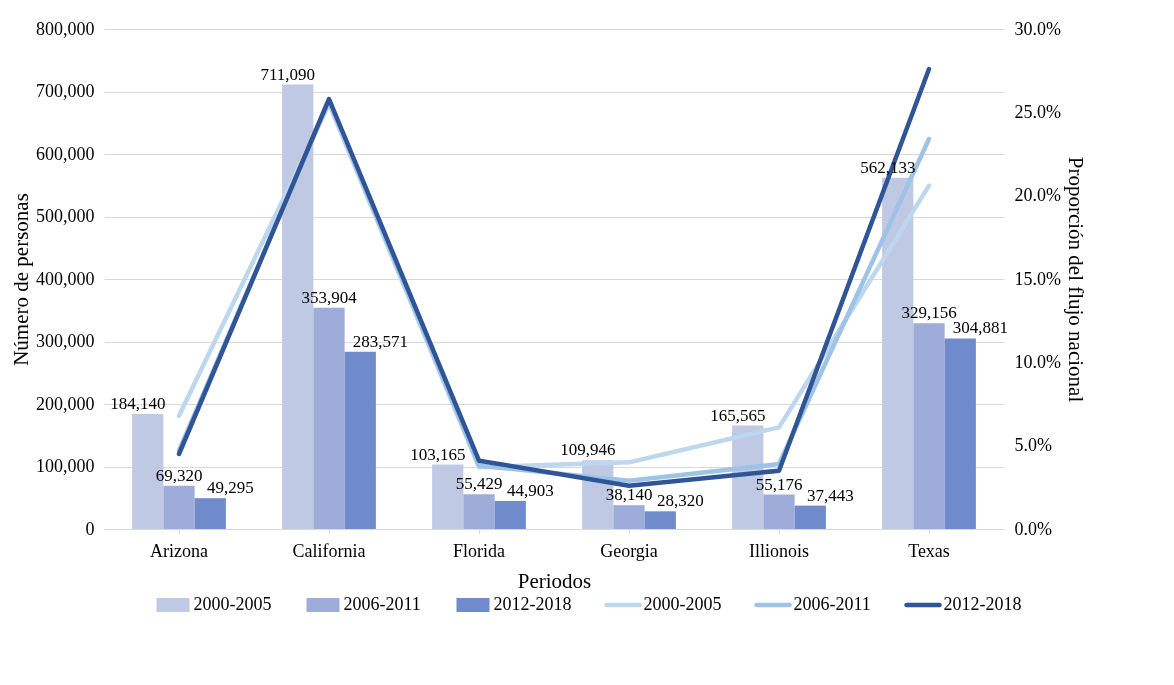 The height and width of the screenshot is (685, 1174). What do you see at coordinates (929, 550) in the screenshot?
I see `x-tick-label: Texas` at bounding box center [929, 550].